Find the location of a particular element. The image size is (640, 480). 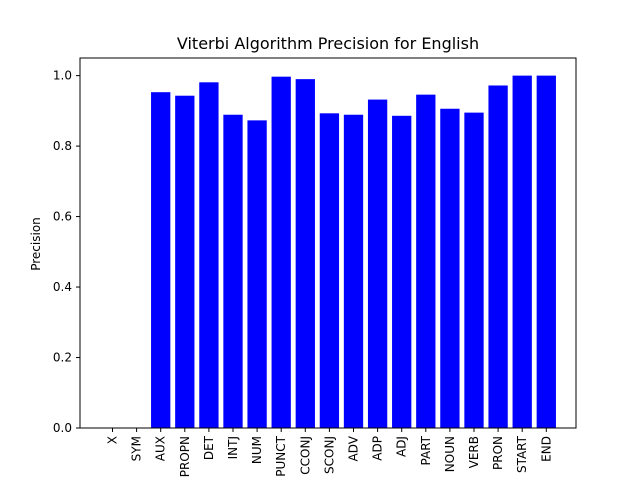

bar-part is located at coordinates (426, 261).